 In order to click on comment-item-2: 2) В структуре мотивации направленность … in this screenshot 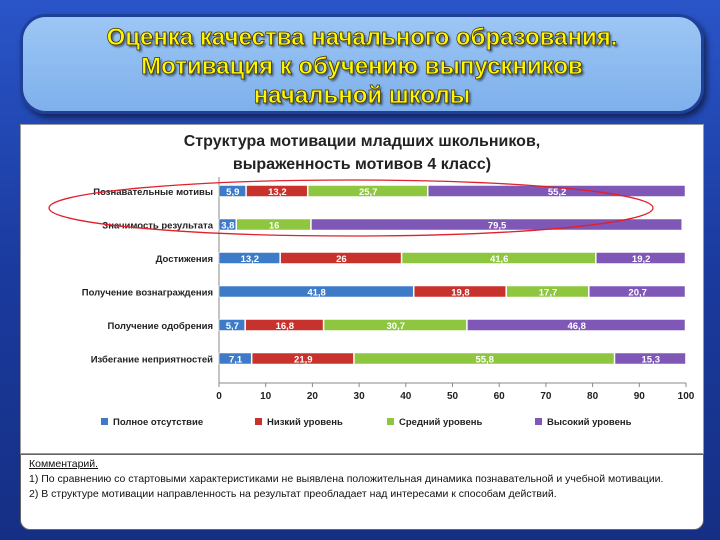, I will do `click(293, 494)`.